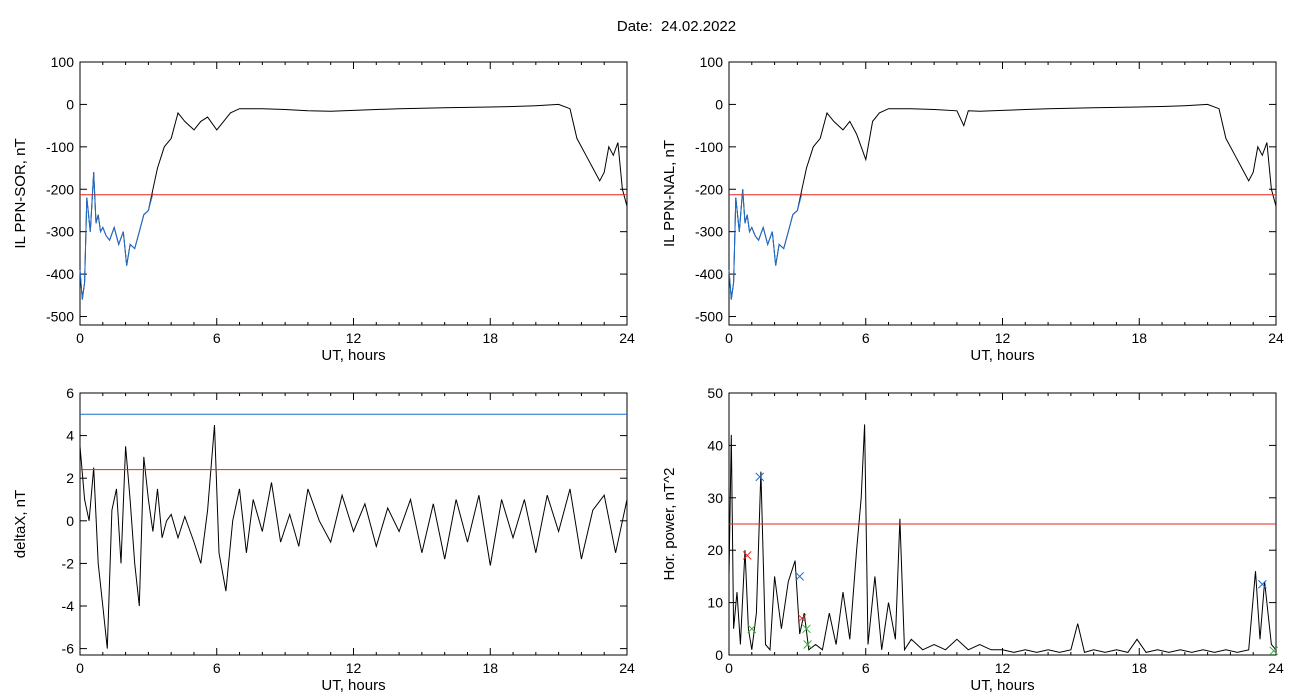 The width and height of the screenshot is (1300, 700). Describe the element at coordinates (68, 606) in the screenshot. I see `y-tick-label: -4` at that location.